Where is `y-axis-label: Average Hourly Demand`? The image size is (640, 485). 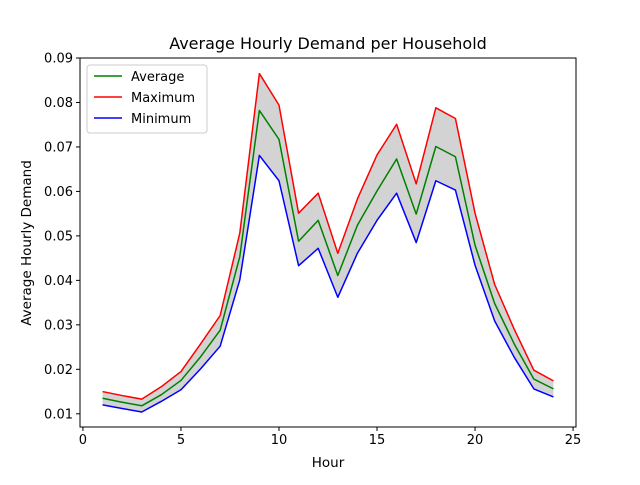
y-axis-label: Average Hourly Demand is located at coordinates (27, 243).